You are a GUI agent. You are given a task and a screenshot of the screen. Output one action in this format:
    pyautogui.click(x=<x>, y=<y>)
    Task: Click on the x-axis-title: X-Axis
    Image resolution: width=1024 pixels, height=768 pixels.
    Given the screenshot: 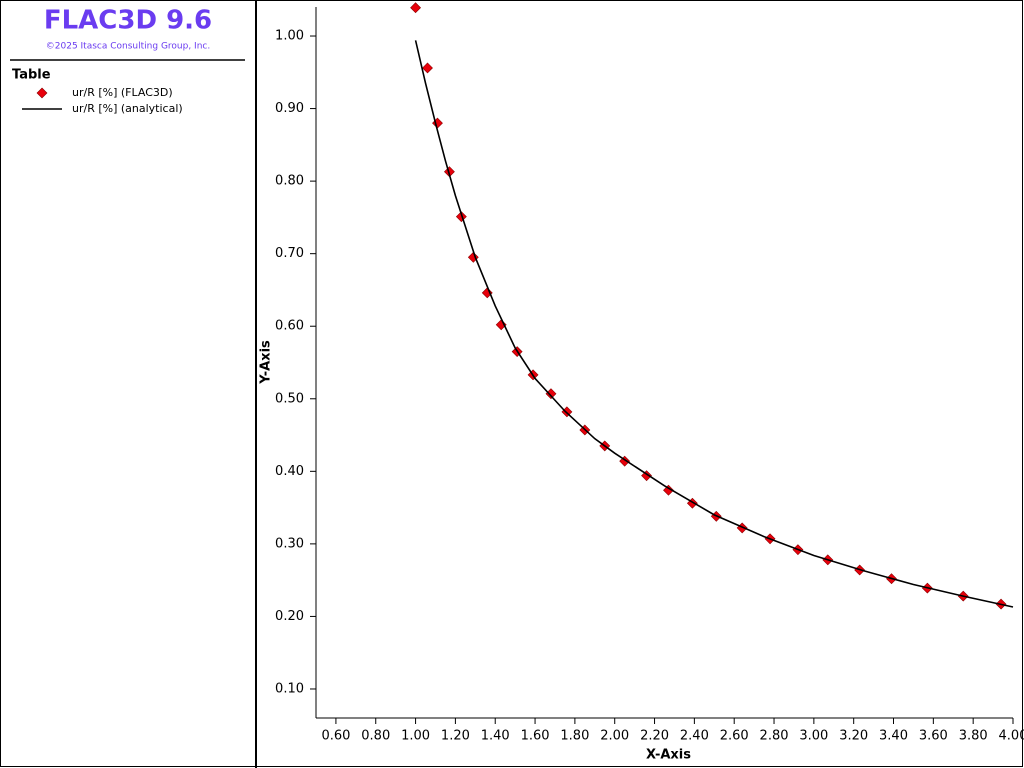 What is the action you would take?
    pyautogui.click(x=668, y=755)
    